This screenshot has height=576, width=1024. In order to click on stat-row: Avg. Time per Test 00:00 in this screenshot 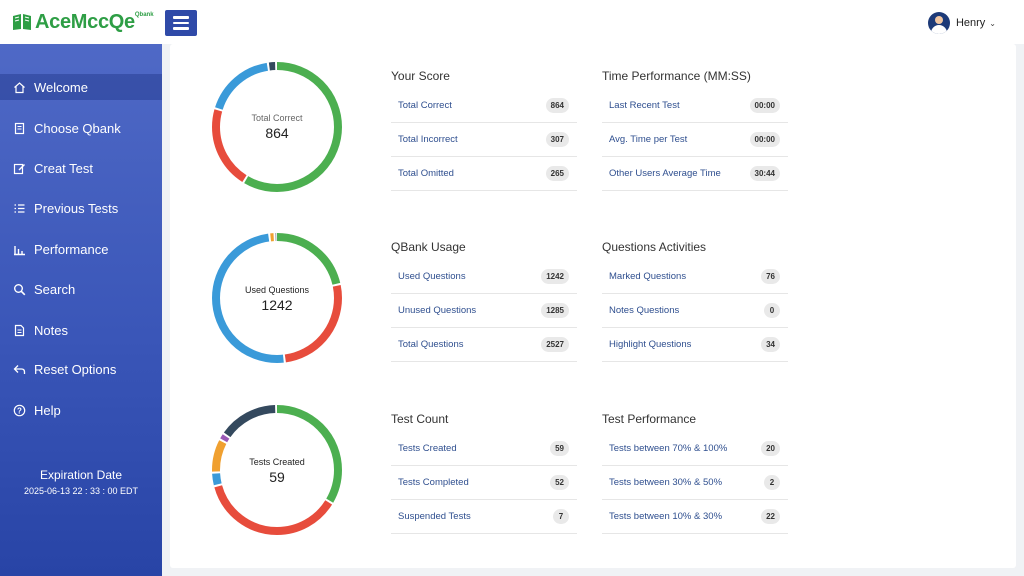, I will do `click(695, 140)`.